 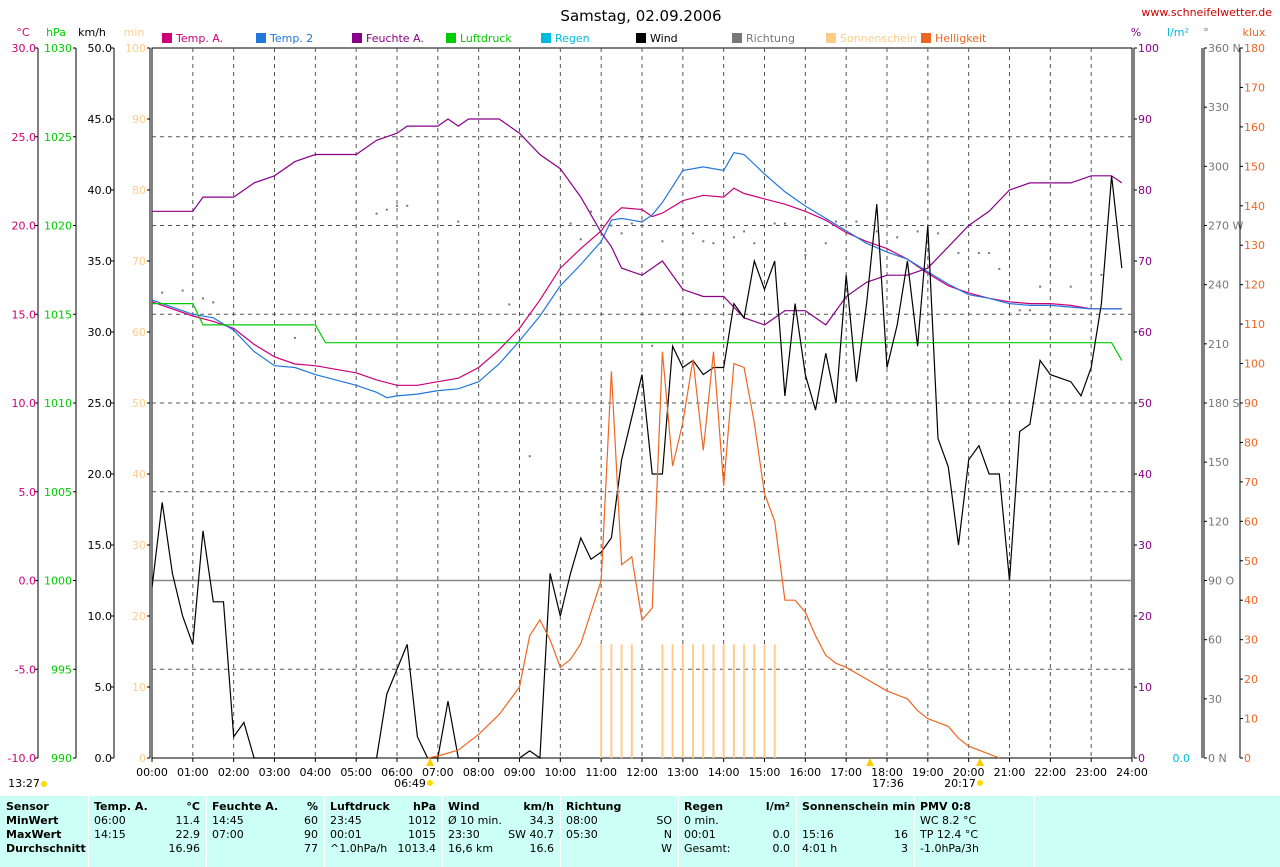 I want to click on stats-hum-head: Feuchte A., so click(x=245, y=806).